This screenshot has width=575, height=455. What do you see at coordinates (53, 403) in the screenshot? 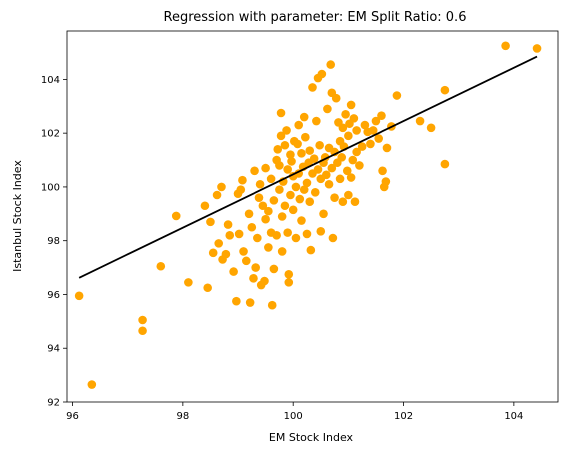
I see `y-tick-label: 92` at bounding box center [53, 403].